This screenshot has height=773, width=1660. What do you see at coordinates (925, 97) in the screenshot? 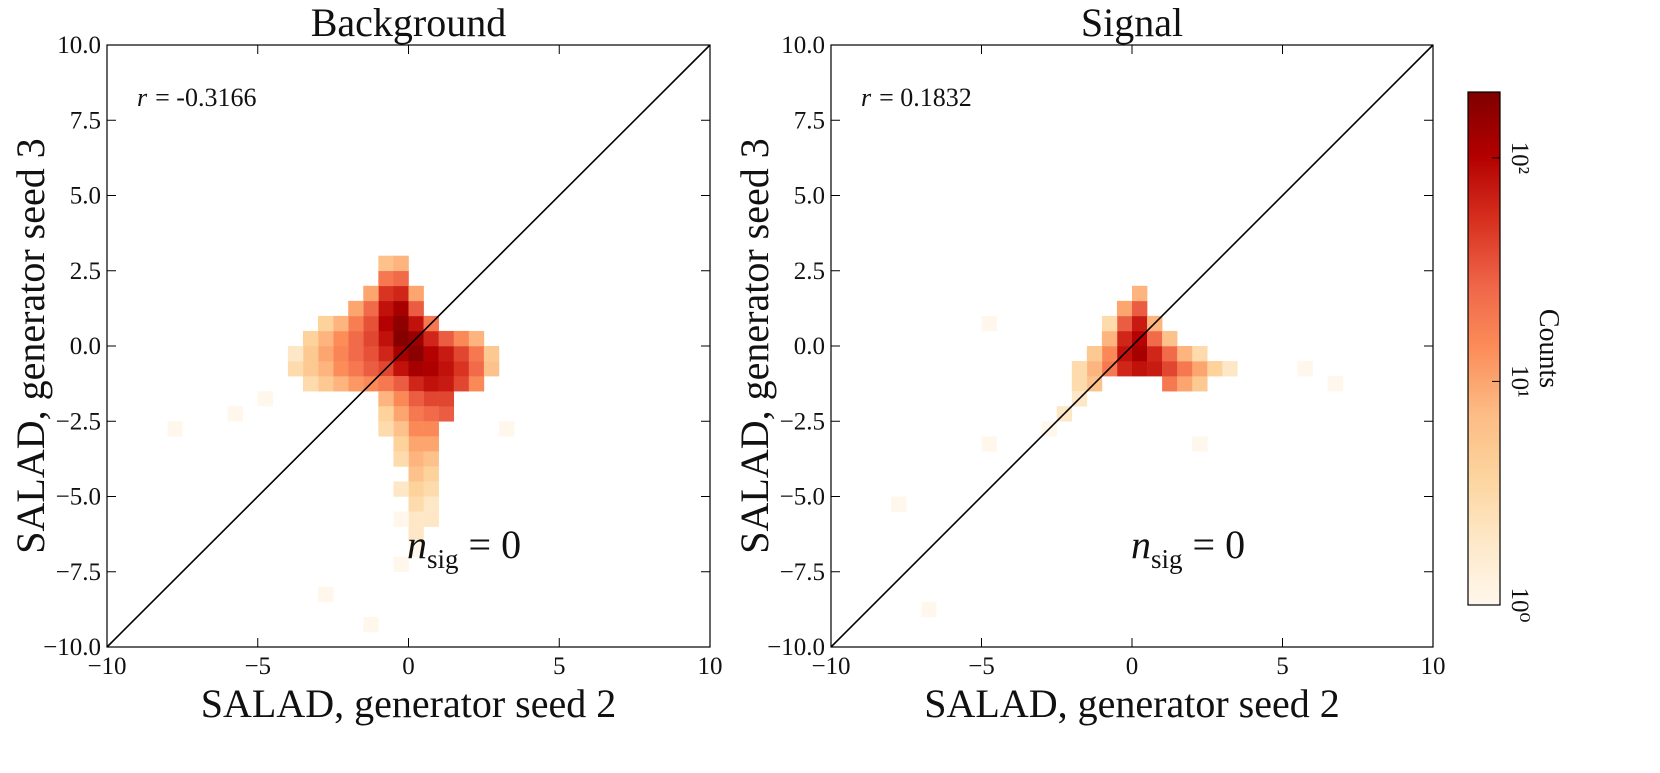
I see `r-value: = 0.1832` at bounding box center [925, 97].